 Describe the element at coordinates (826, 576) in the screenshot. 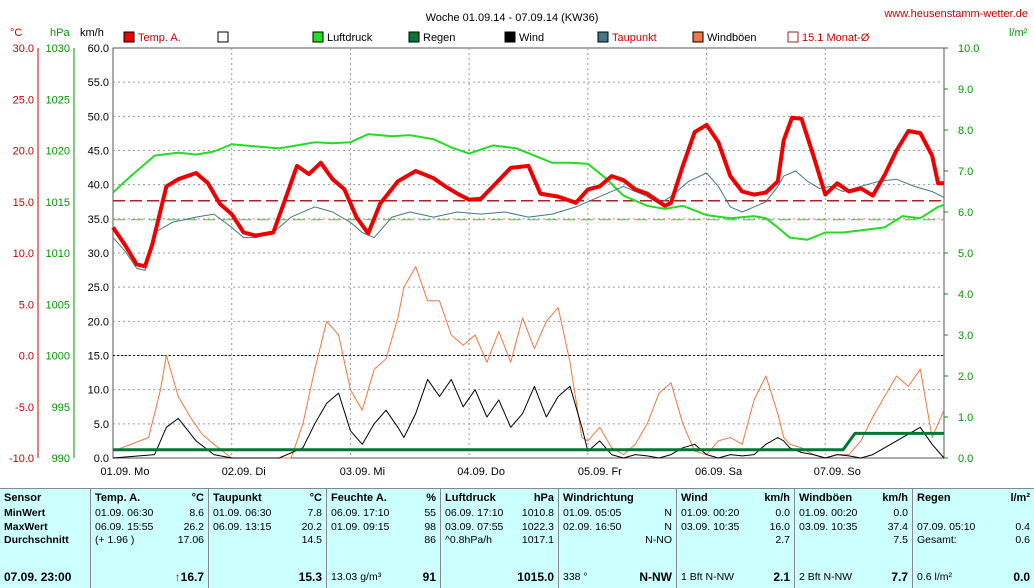

I see `gust-bft: 2 Bft N-NW` at that location.